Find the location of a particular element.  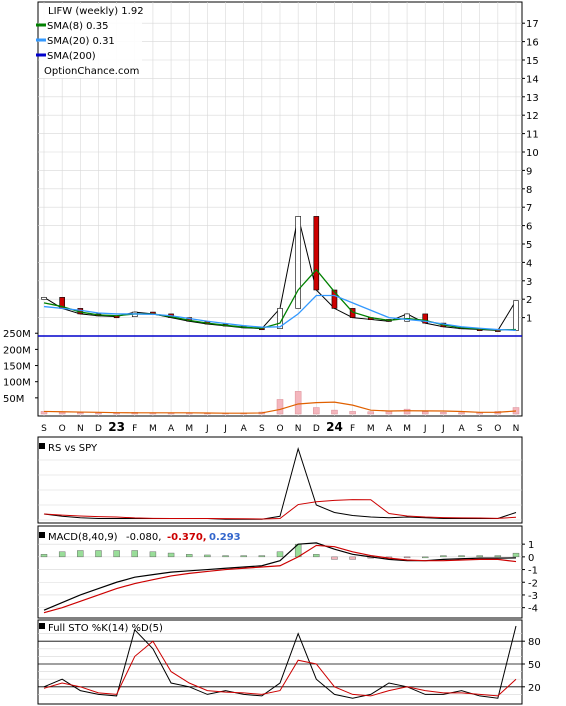

macd-series is located at coordinates (280, 578).